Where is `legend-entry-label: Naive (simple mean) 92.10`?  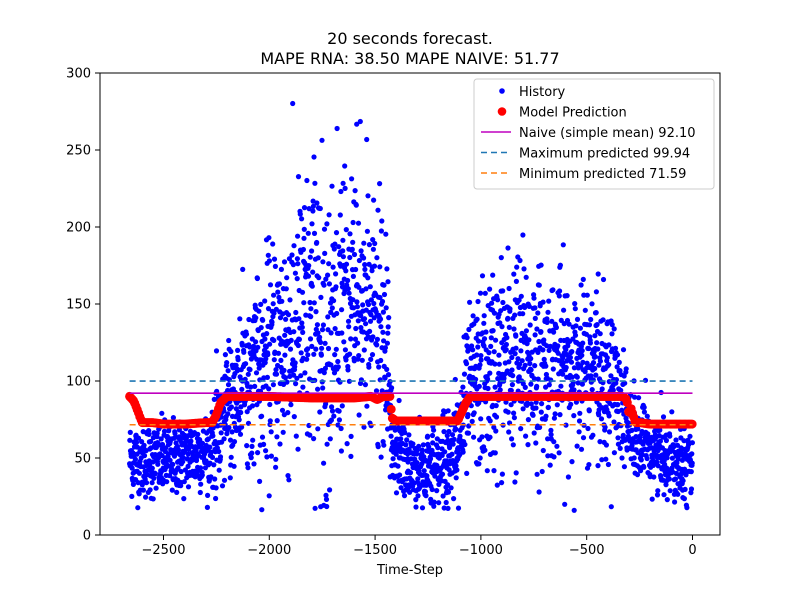
legend-entry-label: Naive (simple mean) 92.10 is located at coordinates (607, 133).